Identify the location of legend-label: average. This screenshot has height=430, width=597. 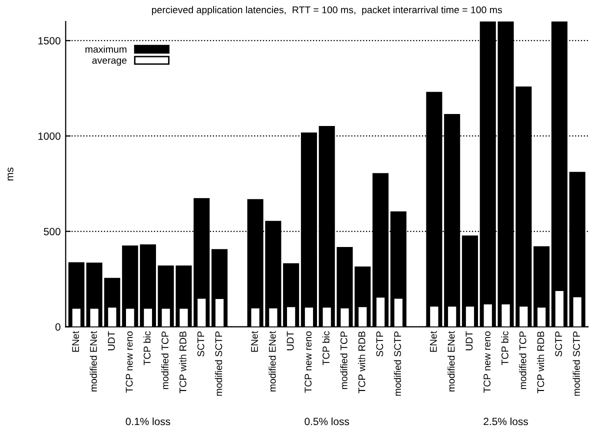
(109, 62).